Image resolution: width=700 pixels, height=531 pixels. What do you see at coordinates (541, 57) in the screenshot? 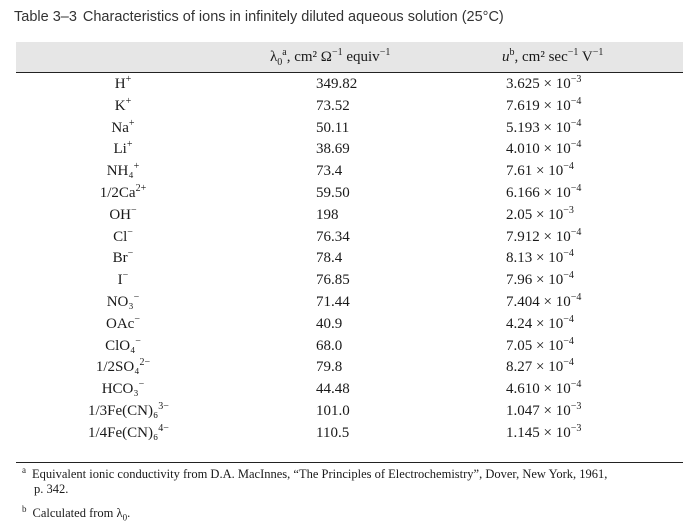
I see `u-units: , cm² sec` at bounding box center [541, 57].